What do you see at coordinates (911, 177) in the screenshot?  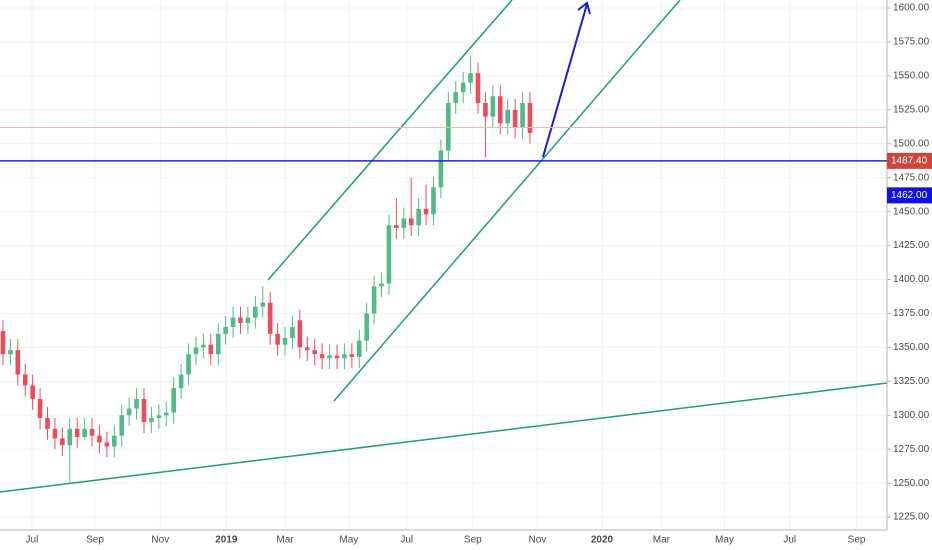 I see `y-tick-label: 1475.00` at bounding box center [911, 177].